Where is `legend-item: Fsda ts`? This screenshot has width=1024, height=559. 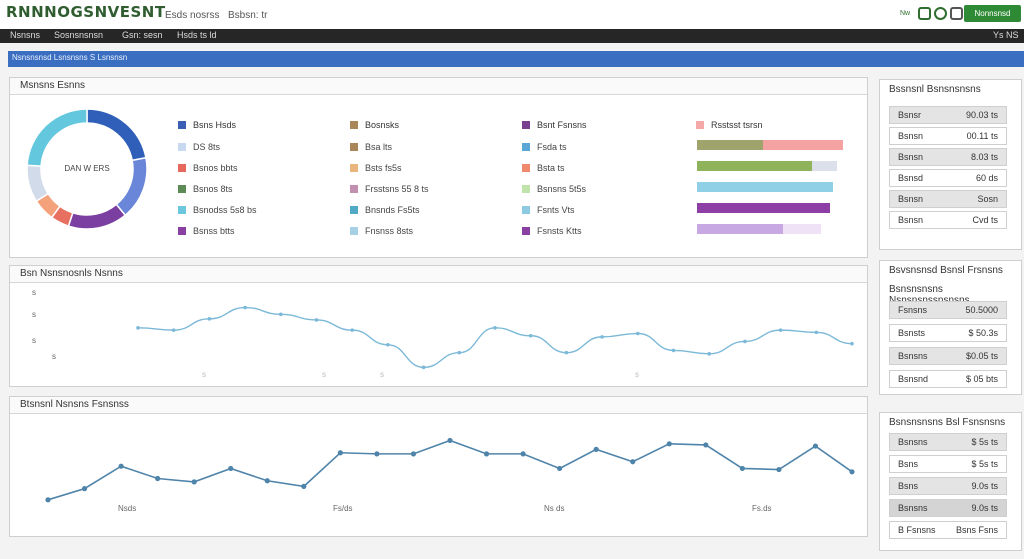
legend-item: Fsda ts is located at coordinates (544, 147).